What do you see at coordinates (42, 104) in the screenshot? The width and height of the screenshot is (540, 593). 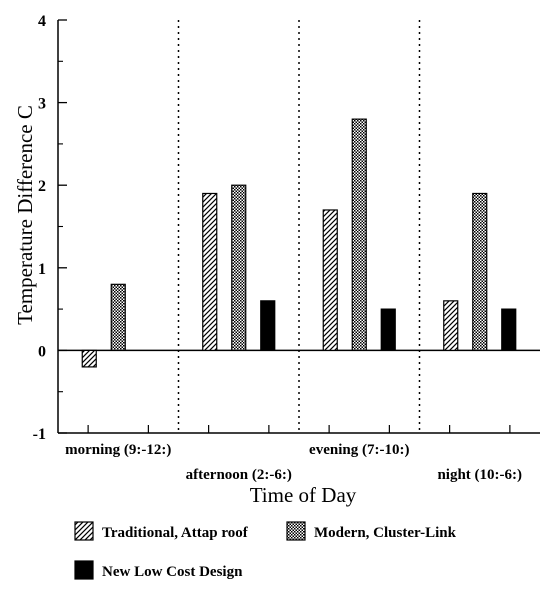 I see `y-tick-label: 3` at bounding box center [42, 104].